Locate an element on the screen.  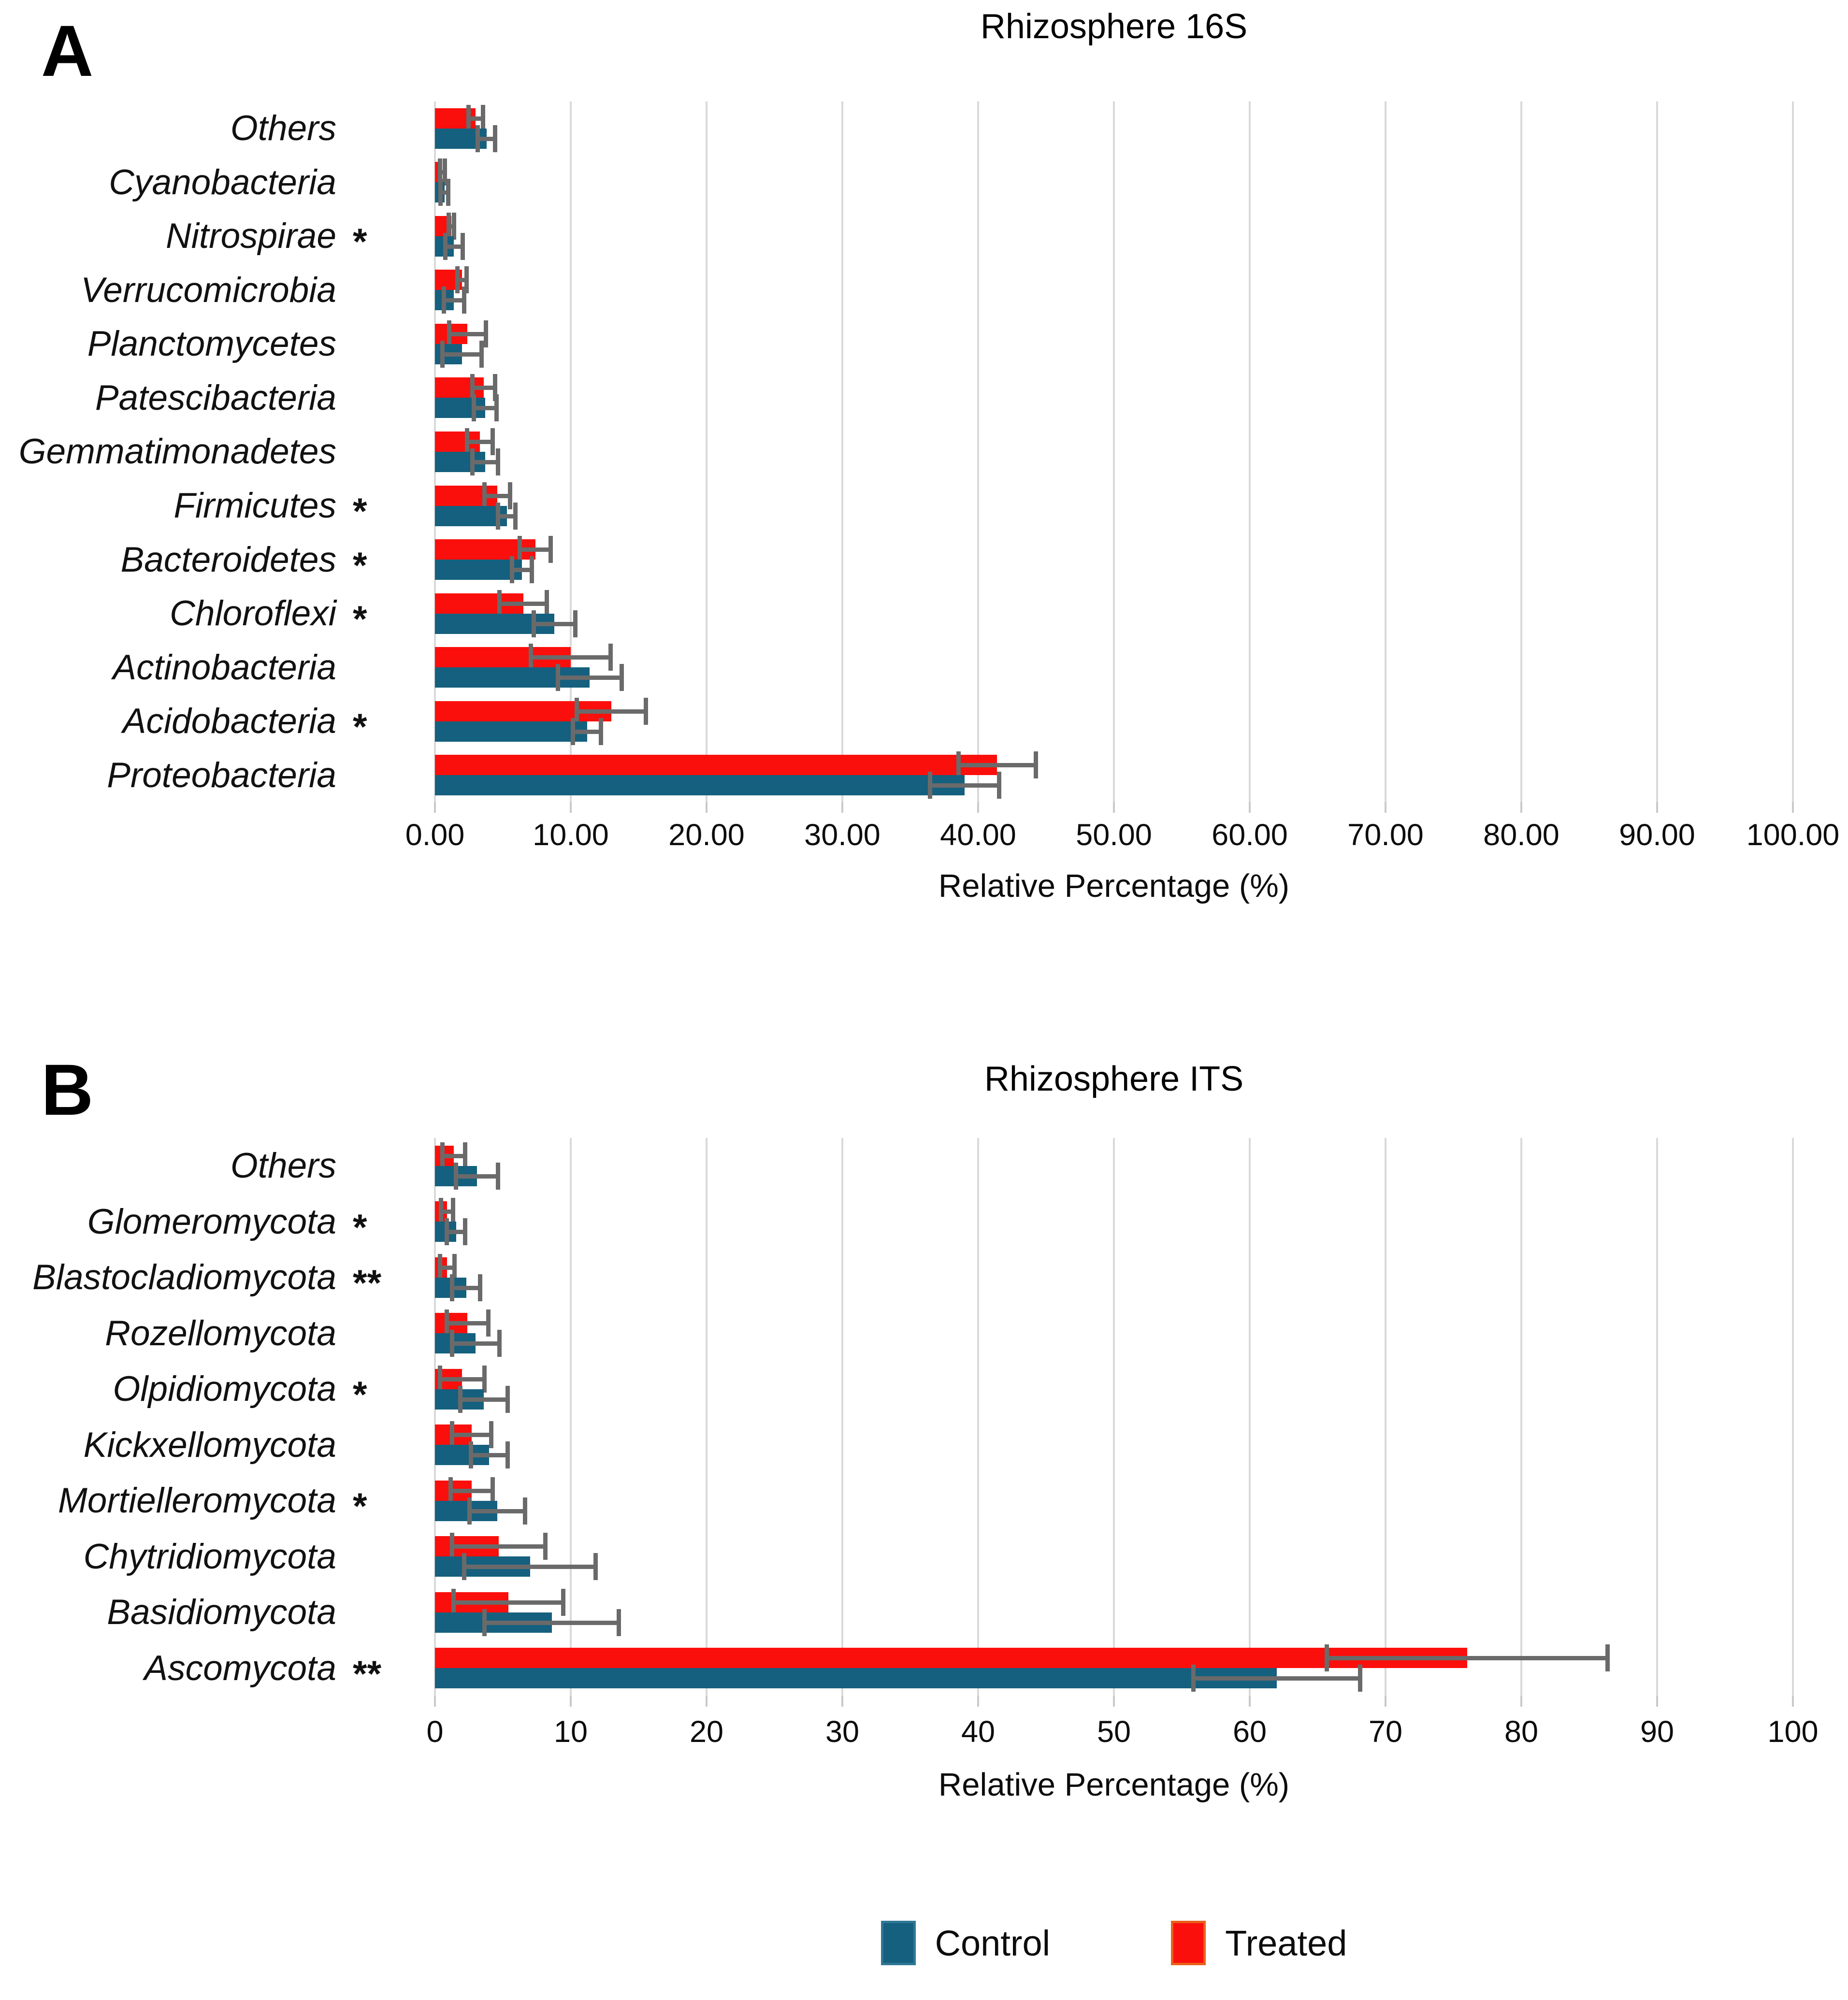
panel-b-letter: B is located at coordinates (67, 1090).